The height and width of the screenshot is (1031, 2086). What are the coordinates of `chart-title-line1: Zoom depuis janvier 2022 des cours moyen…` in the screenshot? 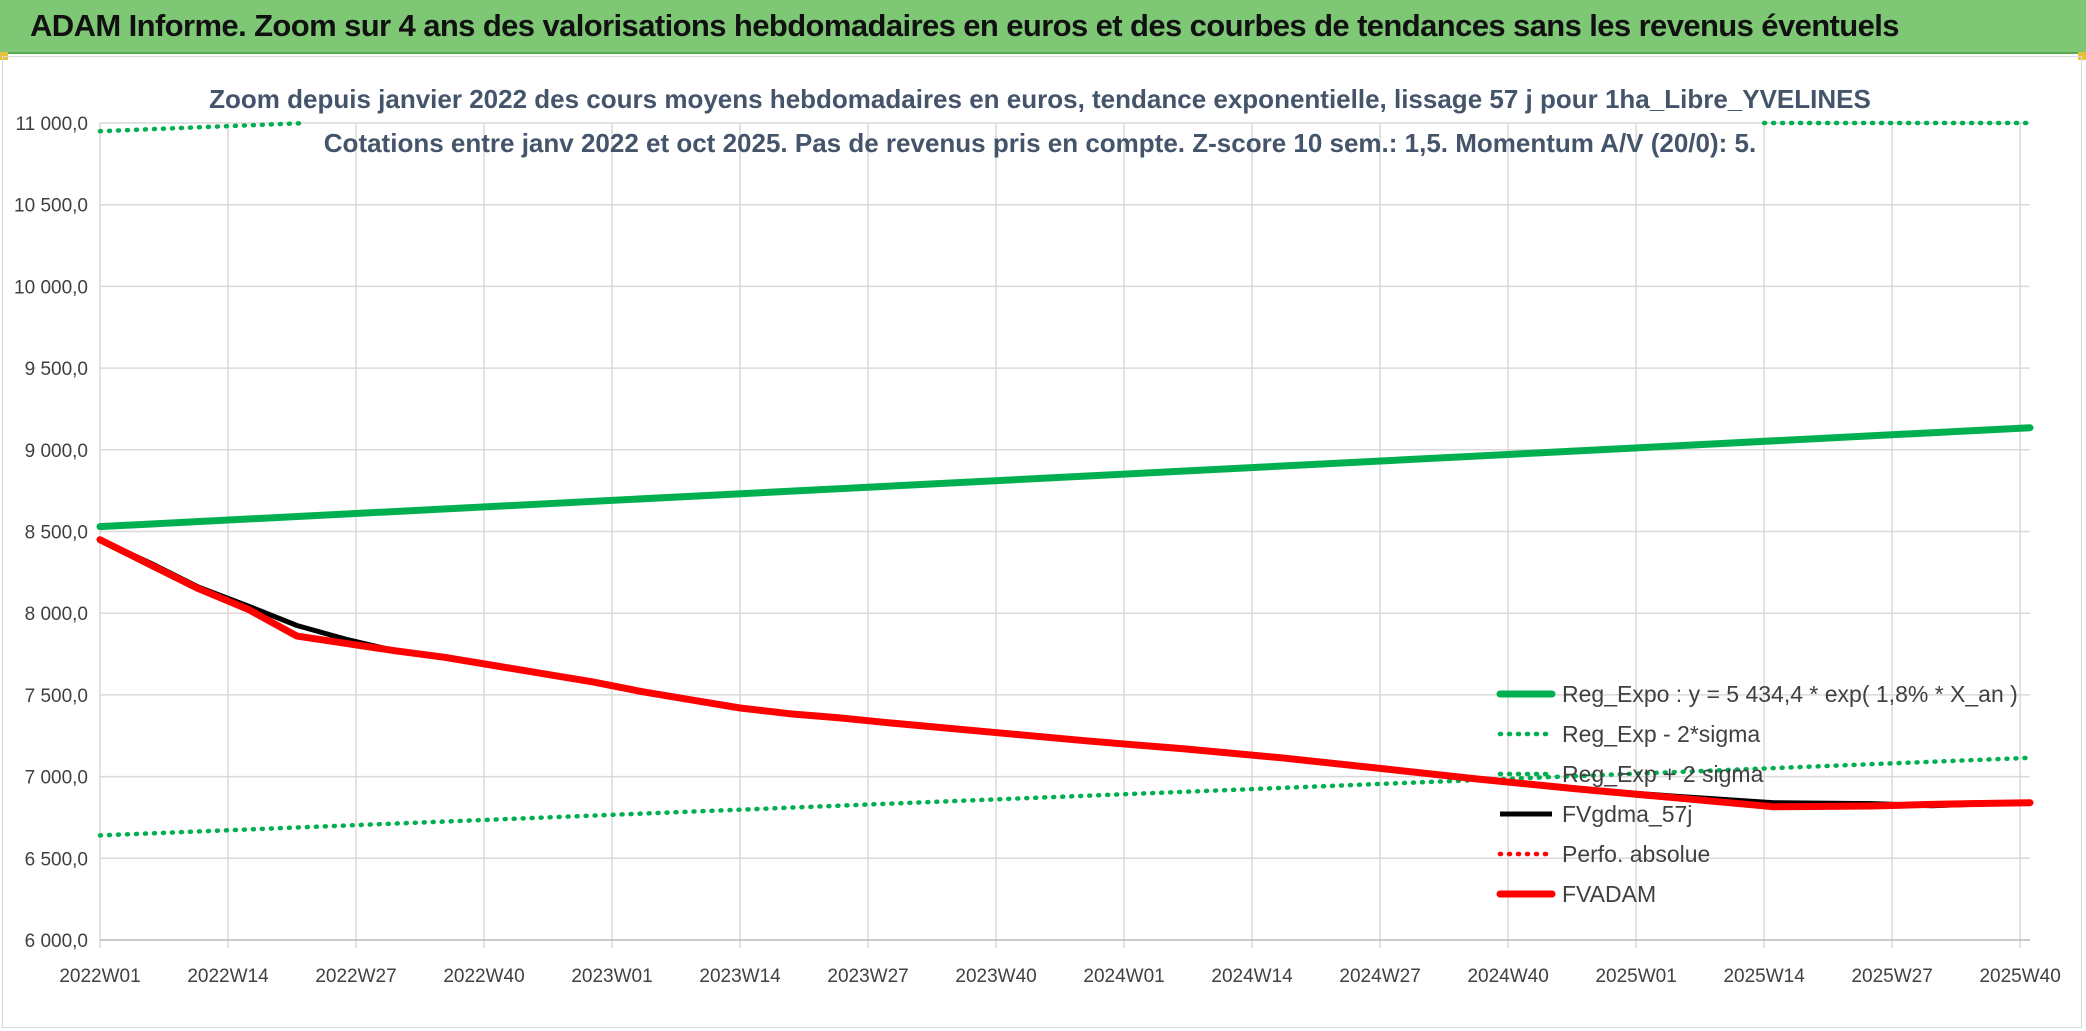 It's located at (1040, 99).